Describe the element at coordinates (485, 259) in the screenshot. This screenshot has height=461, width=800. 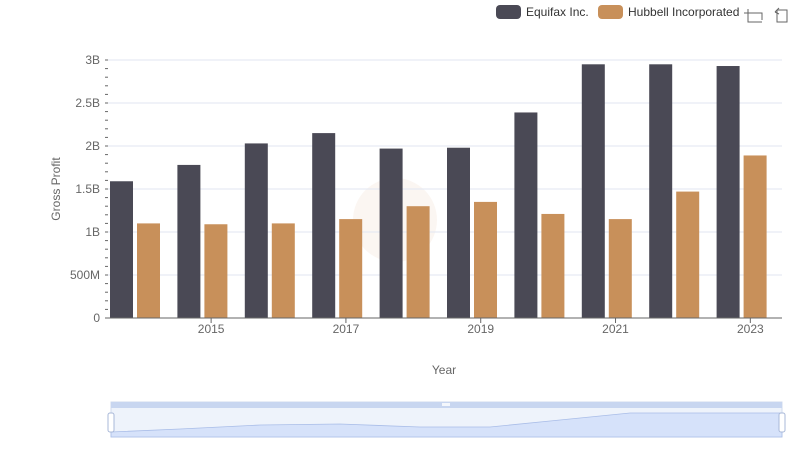
I see `bar-hubbell-2019` at that location.